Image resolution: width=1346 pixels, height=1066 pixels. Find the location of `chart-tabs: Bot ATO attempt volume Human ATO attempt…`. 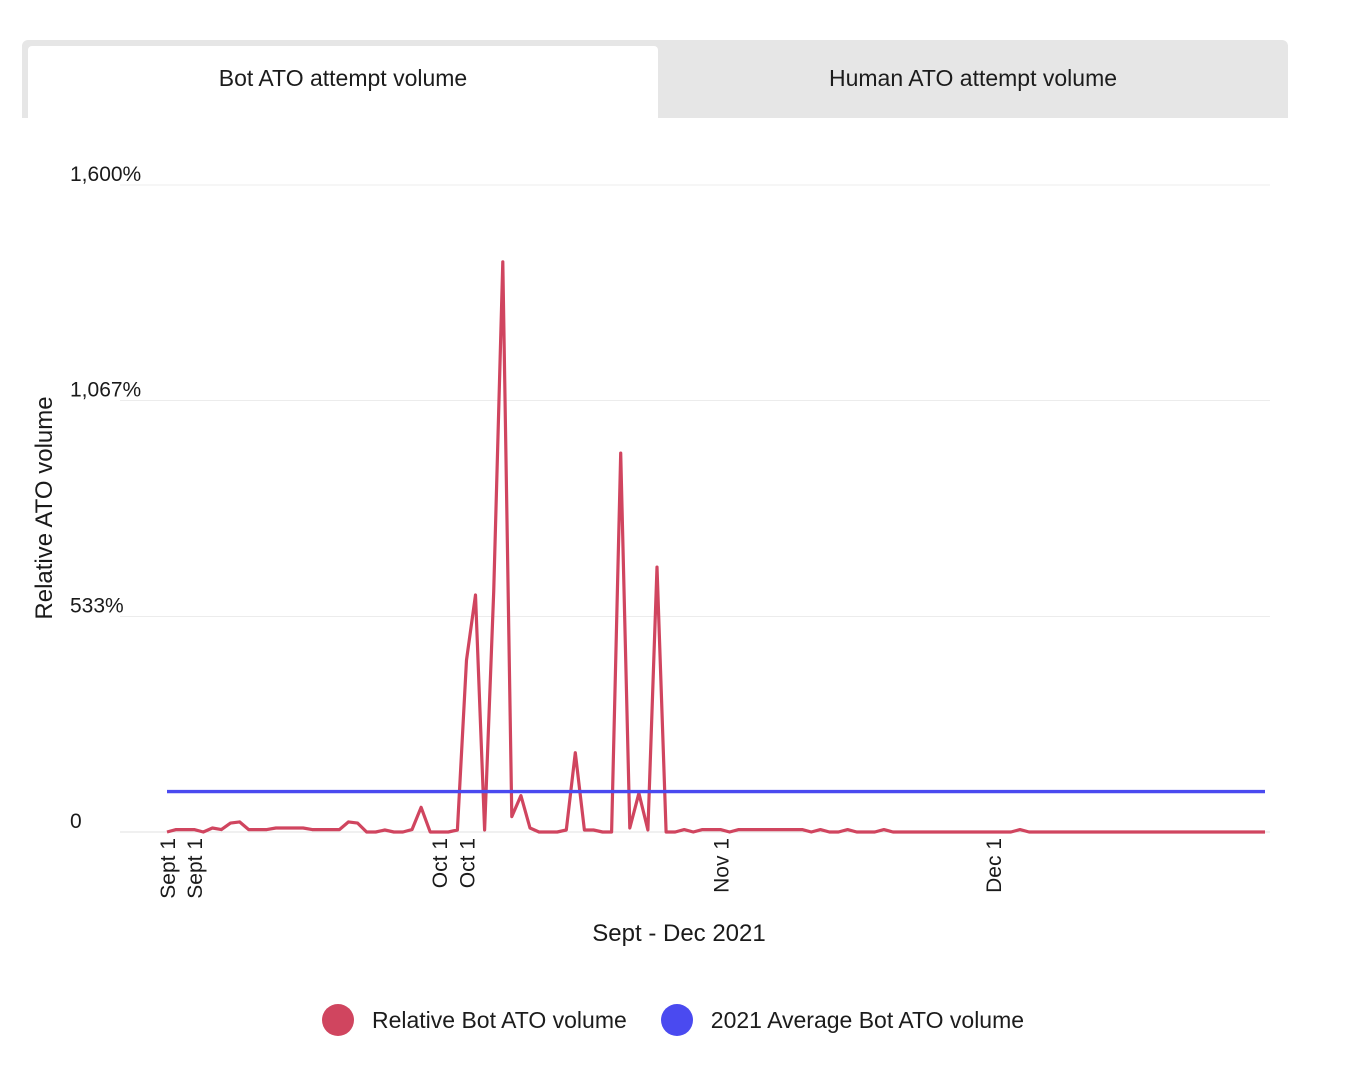

chart-tabs: Bot ATO attempt volume Human ATO attempt… is located at coordinates (655, 79).